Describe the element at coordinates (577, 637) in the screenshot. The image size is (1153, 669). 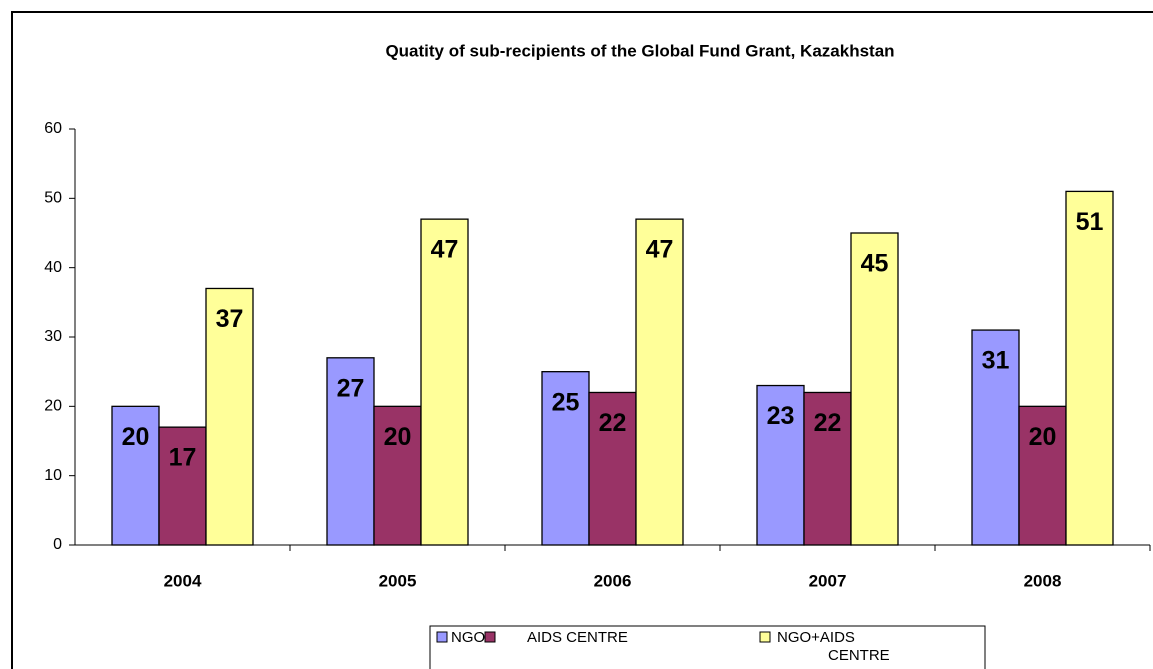
I see `legend-label: AIDS CENTRE` at that location.